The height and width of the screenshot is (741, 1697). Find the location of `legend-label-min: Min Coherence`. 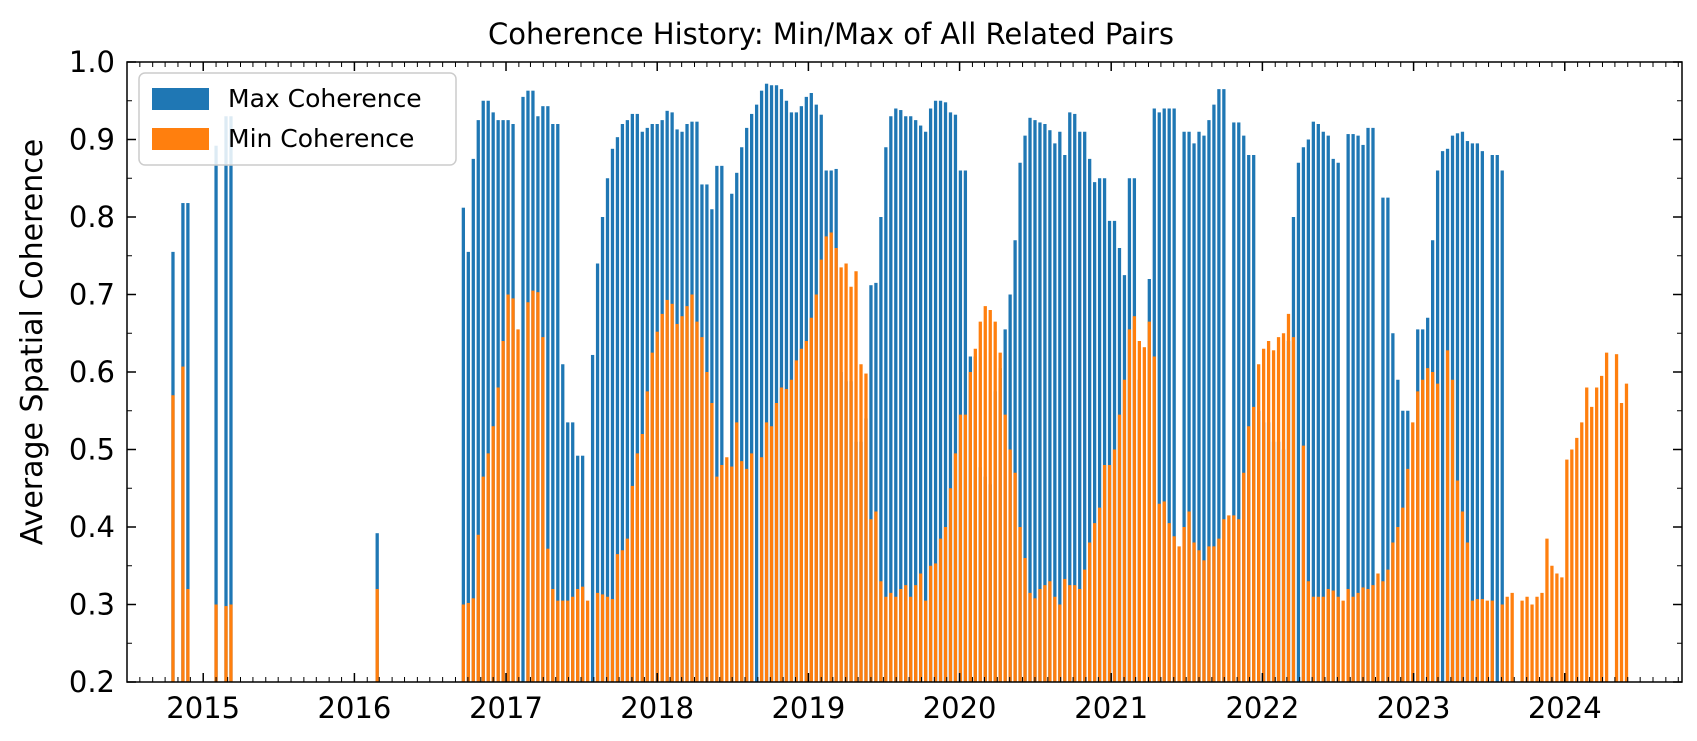

legend-label-min: Min Coherence is located at coordinates (321, 138).